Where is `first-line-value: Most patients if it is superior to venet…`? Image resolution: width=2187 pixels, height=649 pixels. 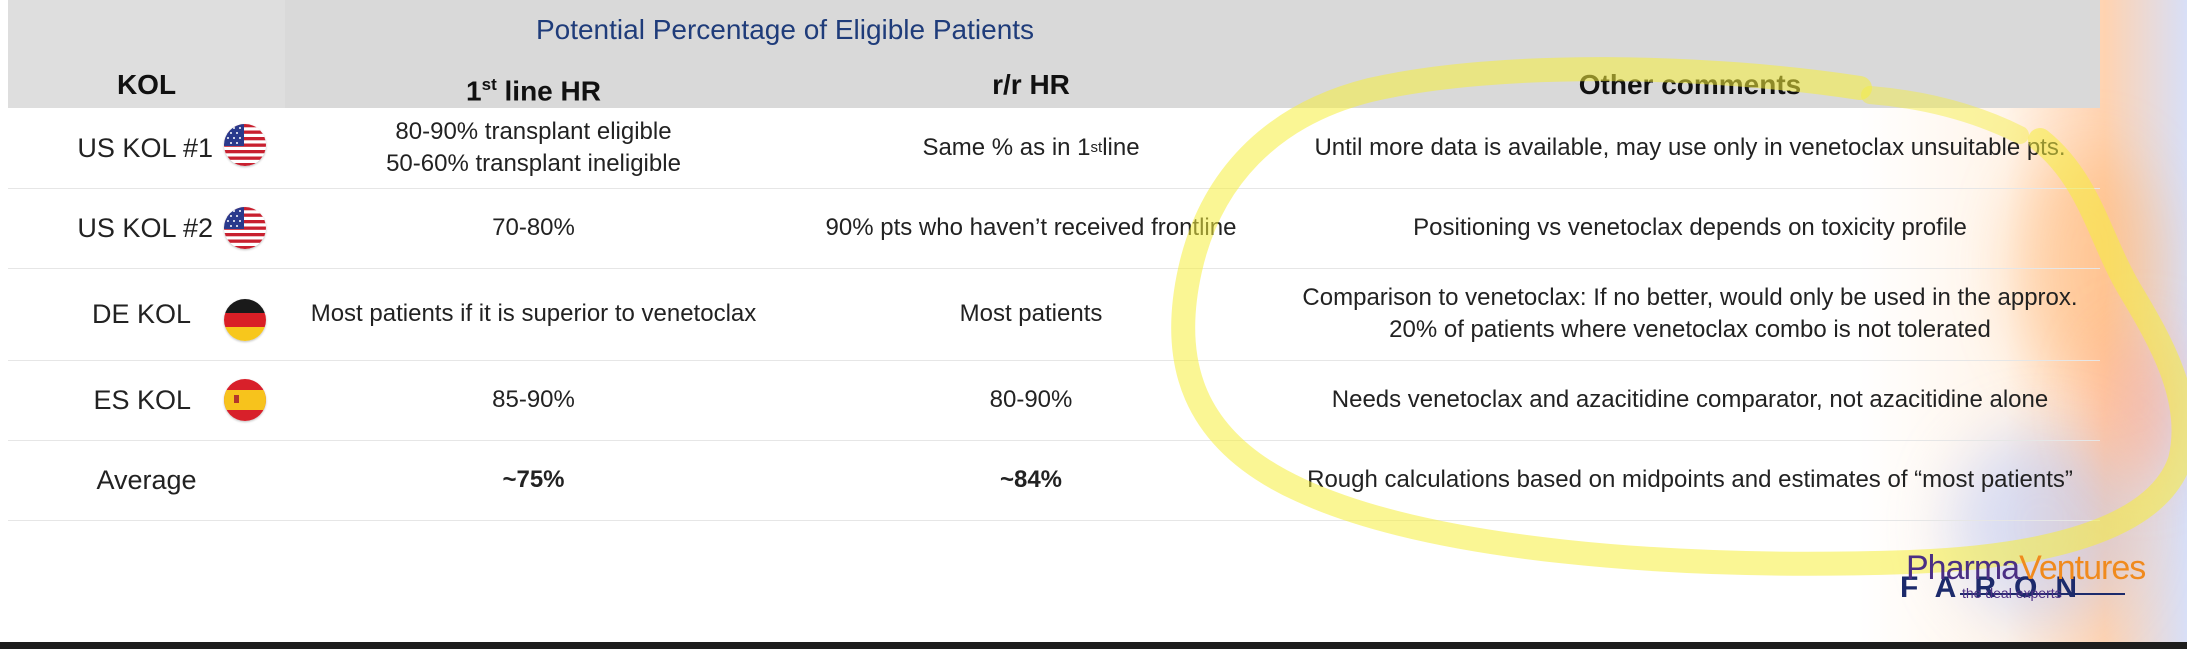 first-line-value: Most patients if it is superior to venet… is located at coordinates (533, 313).